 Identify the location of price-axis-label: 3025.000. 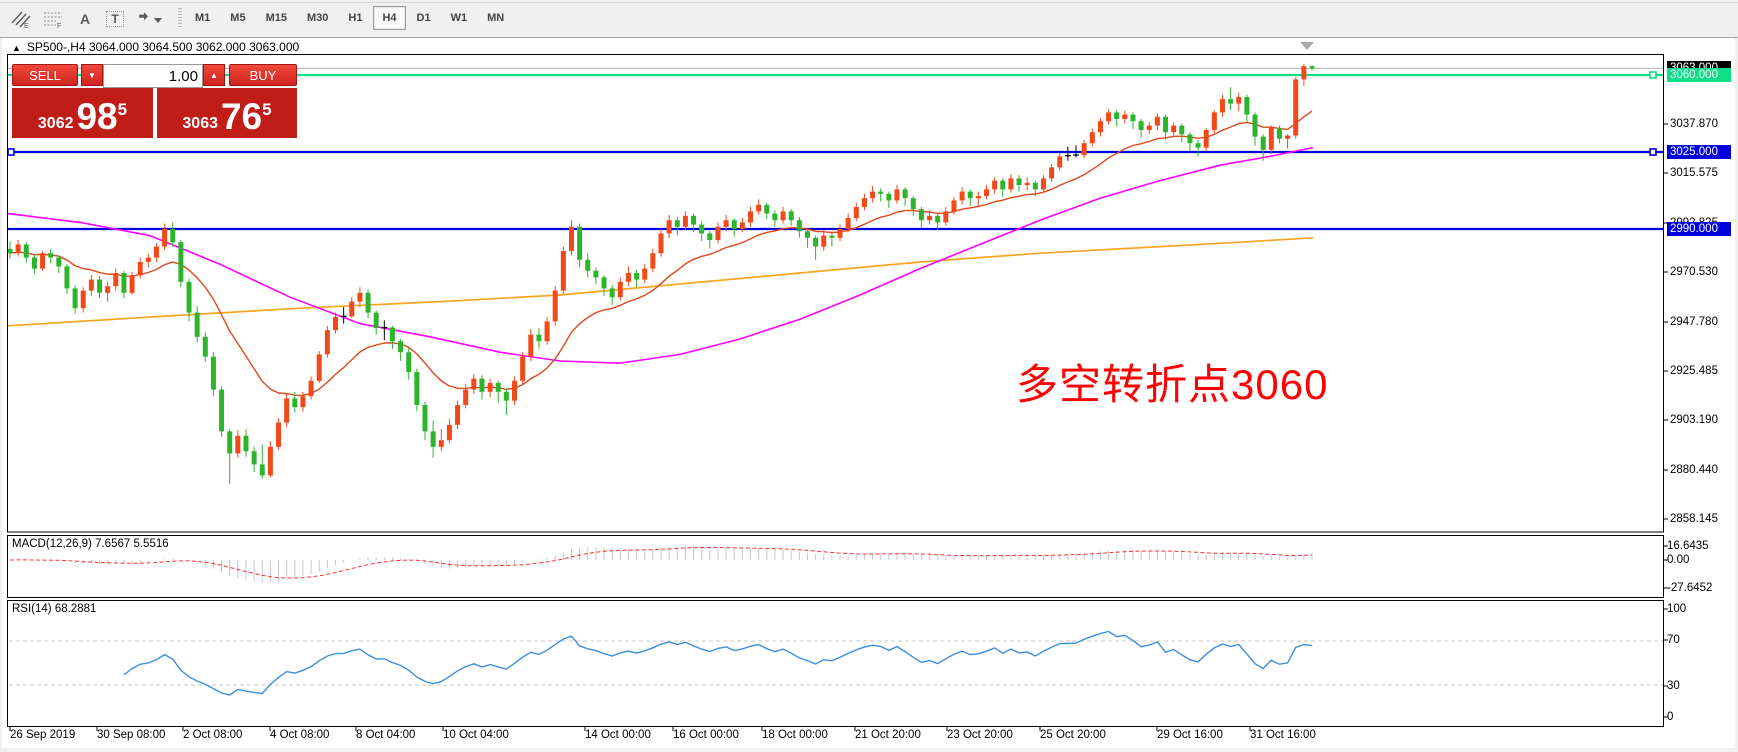
(1699, 152).